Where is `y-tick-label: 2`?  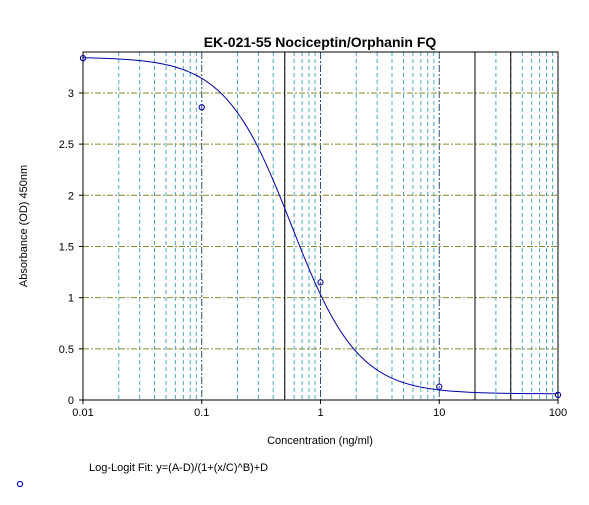 y-tick-label: 2 is located at coordinates (71, 196).